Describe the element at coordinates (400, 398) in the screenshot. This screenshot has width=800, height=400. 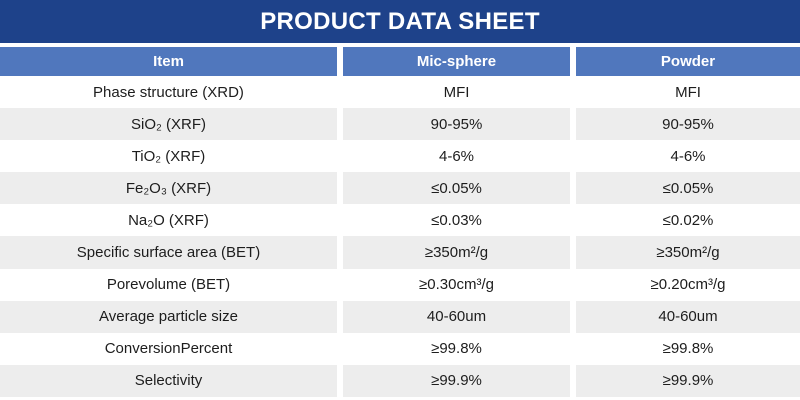
I see `bottom-margin` at that location.